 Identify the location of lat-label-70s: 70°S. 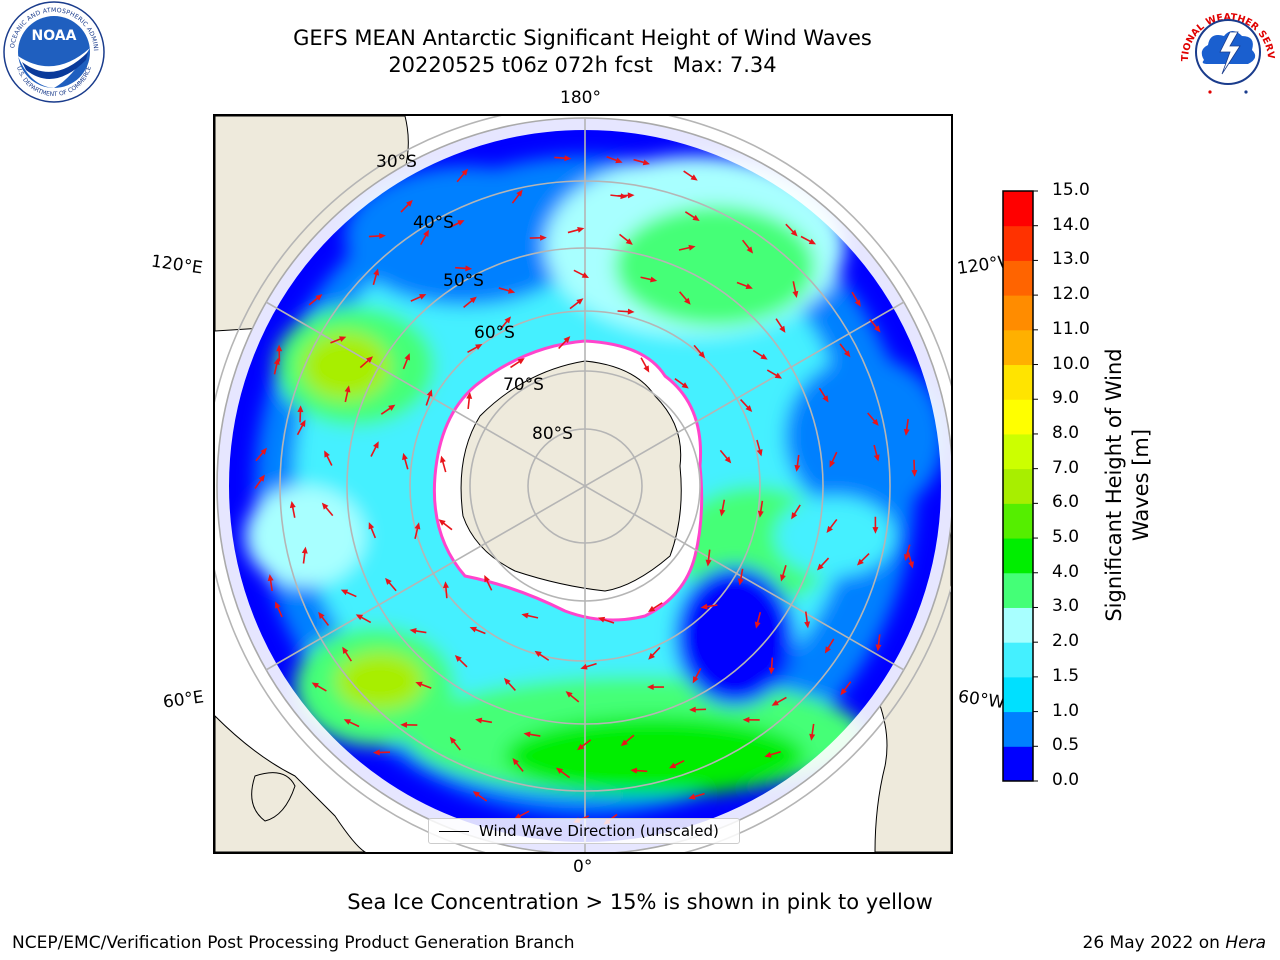
(523, 385).